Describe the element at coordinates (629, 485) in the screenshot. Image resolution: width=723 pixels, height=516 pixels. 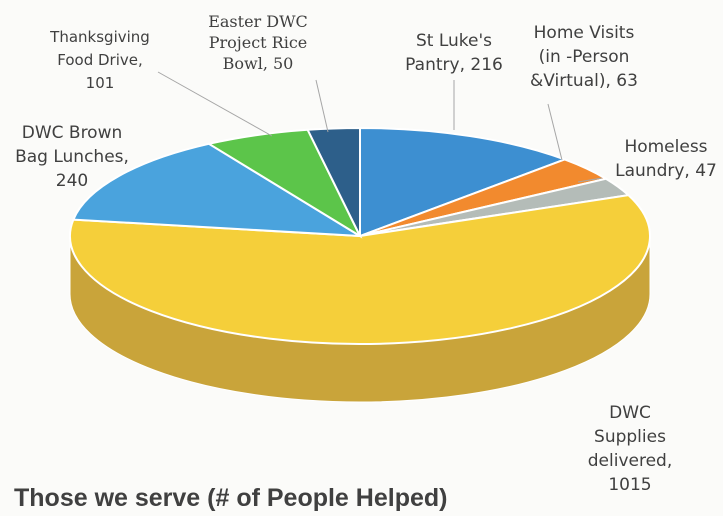
I see `slice-label-line: 1015` at that location.